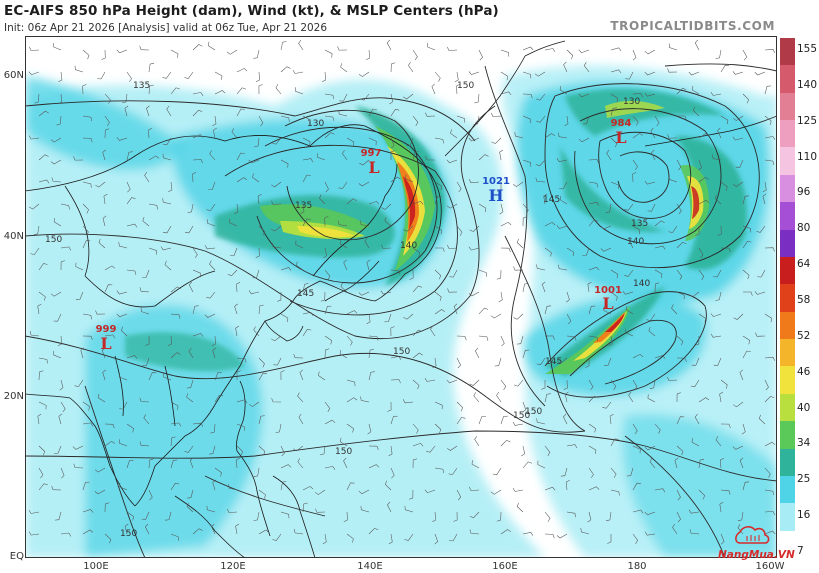 This screenshot has width=819, height=573. I want to click on lon-label-100e: 100E, so click(96, 566).